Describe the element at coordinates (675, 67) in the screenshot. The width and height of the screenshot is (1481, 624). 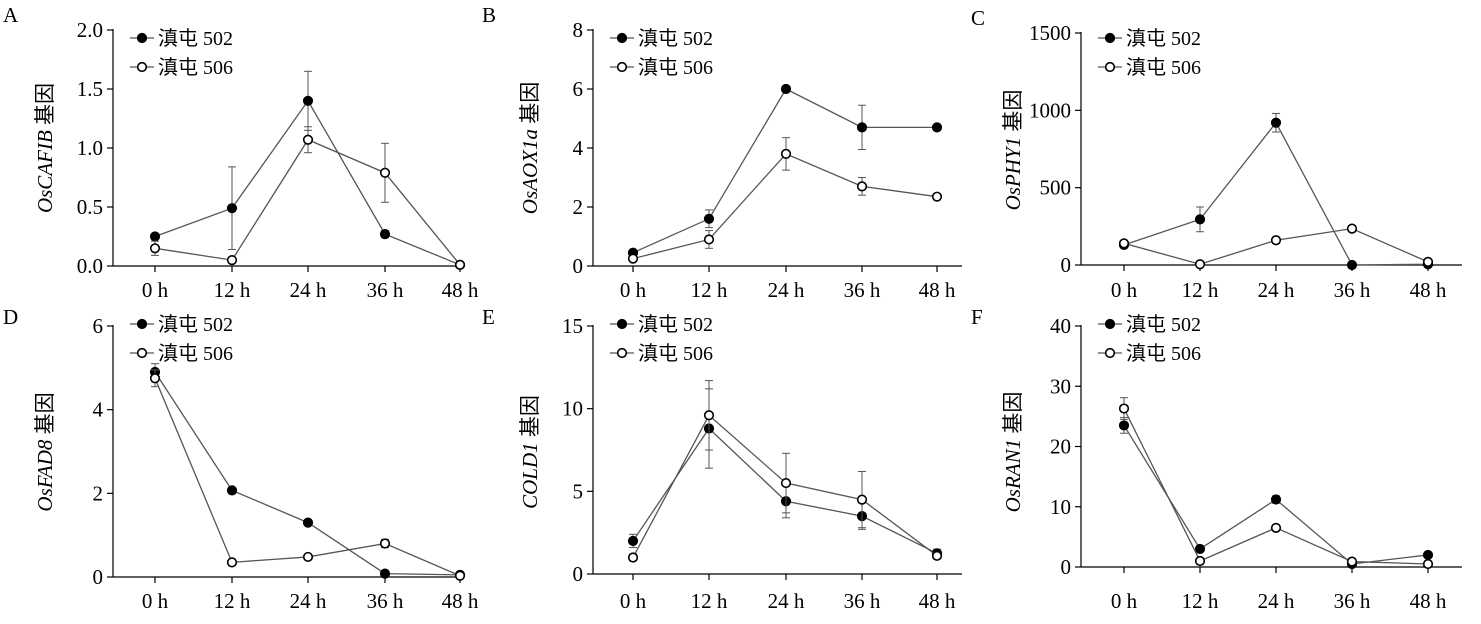
I see `legend-label: 滇屯 506` at that location.